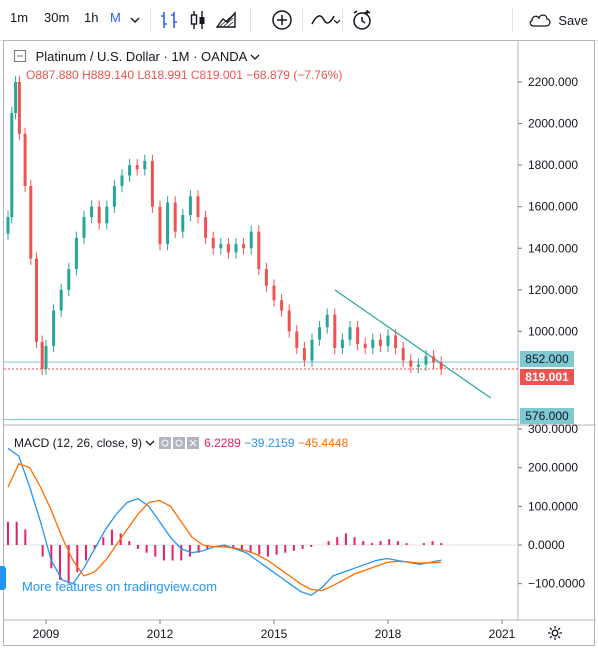  Describe the element at coordinates (556, 584) in the screenshot. I see `macd-tick-label: −100.0000` at that location.